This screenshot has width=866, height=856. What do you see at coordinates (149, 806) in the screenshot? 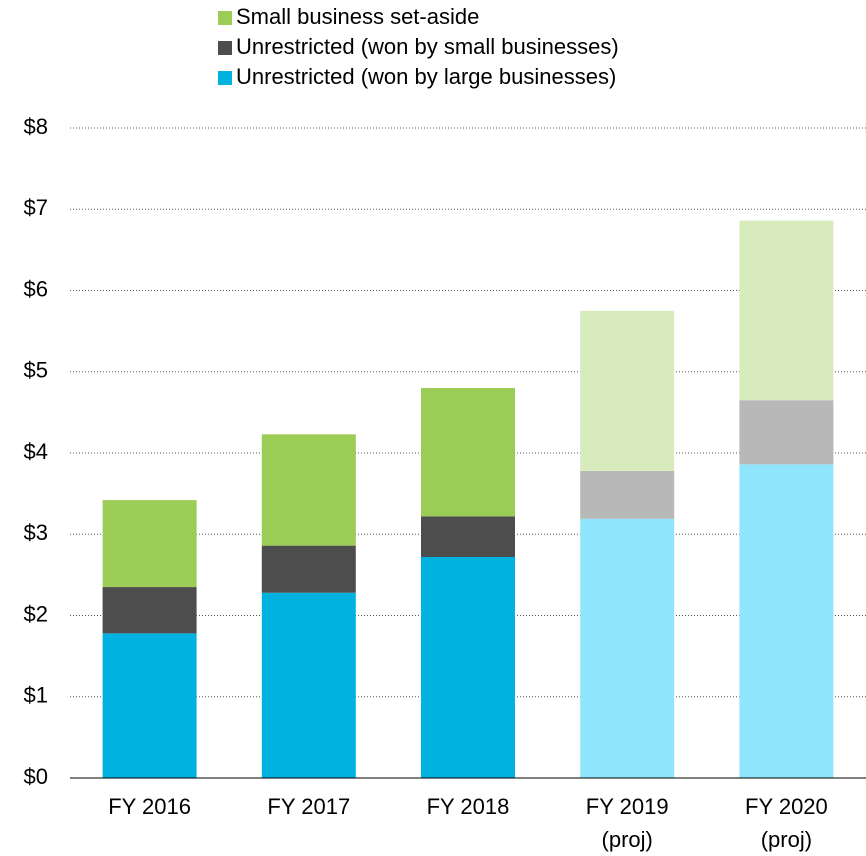
I see `x-tick-label: FY 2016` at bounding box center [149, 806].